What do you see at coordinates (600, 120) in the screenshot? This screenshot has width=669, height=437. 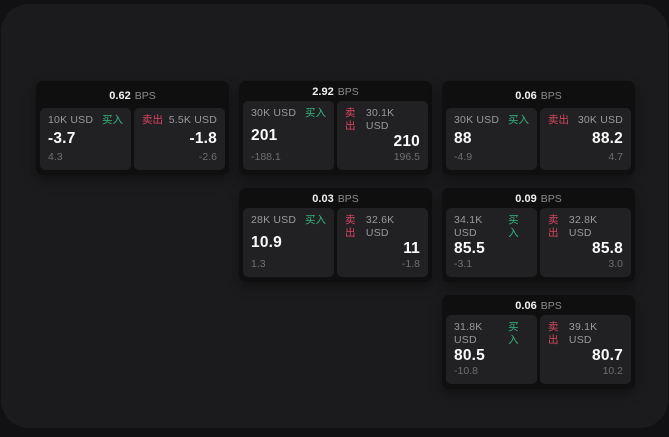 I see `sell-amount: 30K USD` at bounding box center [600, 120].